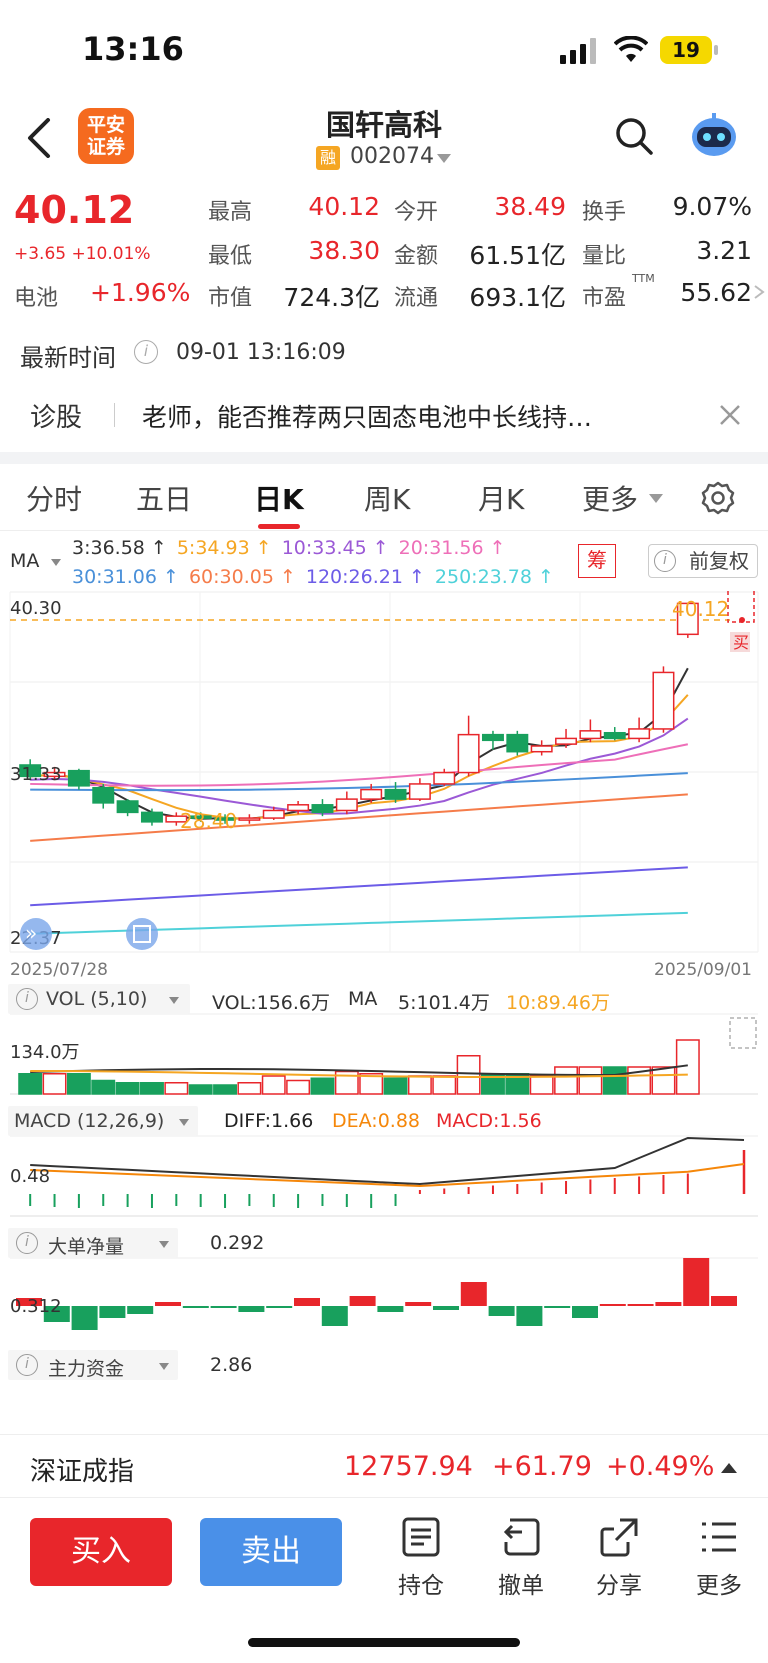 Image resolution: width=768 pixels, height=1663 pixels. Describe the element at coordinates (759, 292) in the screenshot. I see `chevron-right-icon` at that location.